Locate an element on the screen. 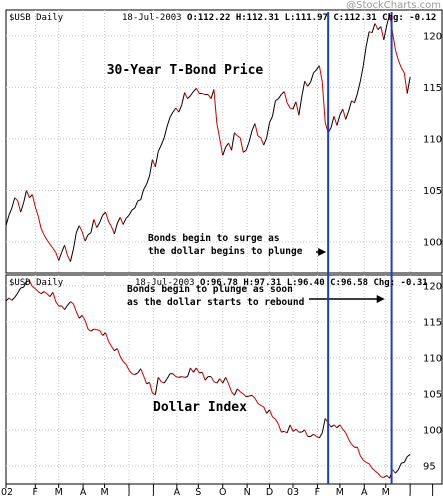 This screenshot has width=443, height=496. xtick-label: O is located at coordinates (222, 491).